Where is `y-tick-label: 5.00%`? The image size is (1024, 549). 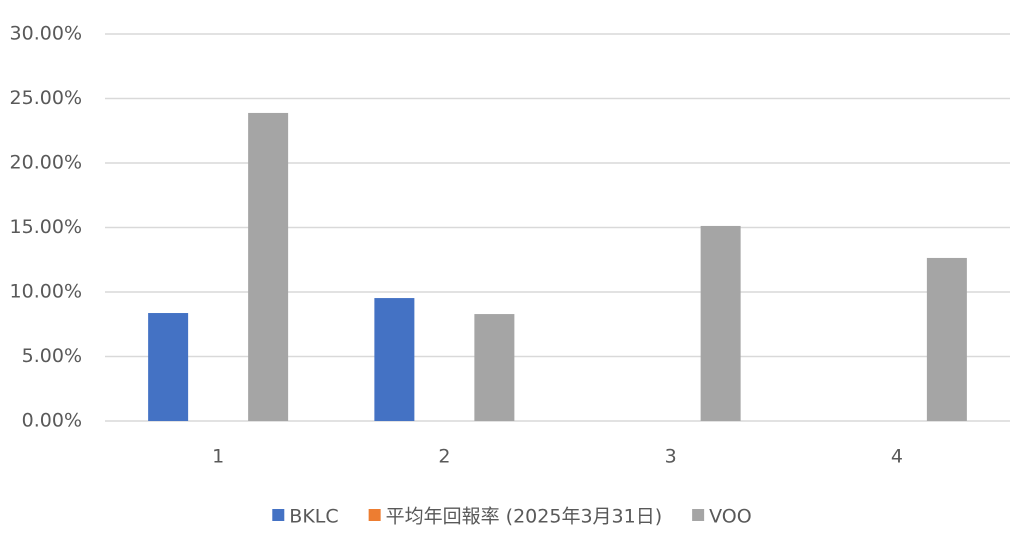 y-tick-label: 5.00% is located at coordinates (52, 356).